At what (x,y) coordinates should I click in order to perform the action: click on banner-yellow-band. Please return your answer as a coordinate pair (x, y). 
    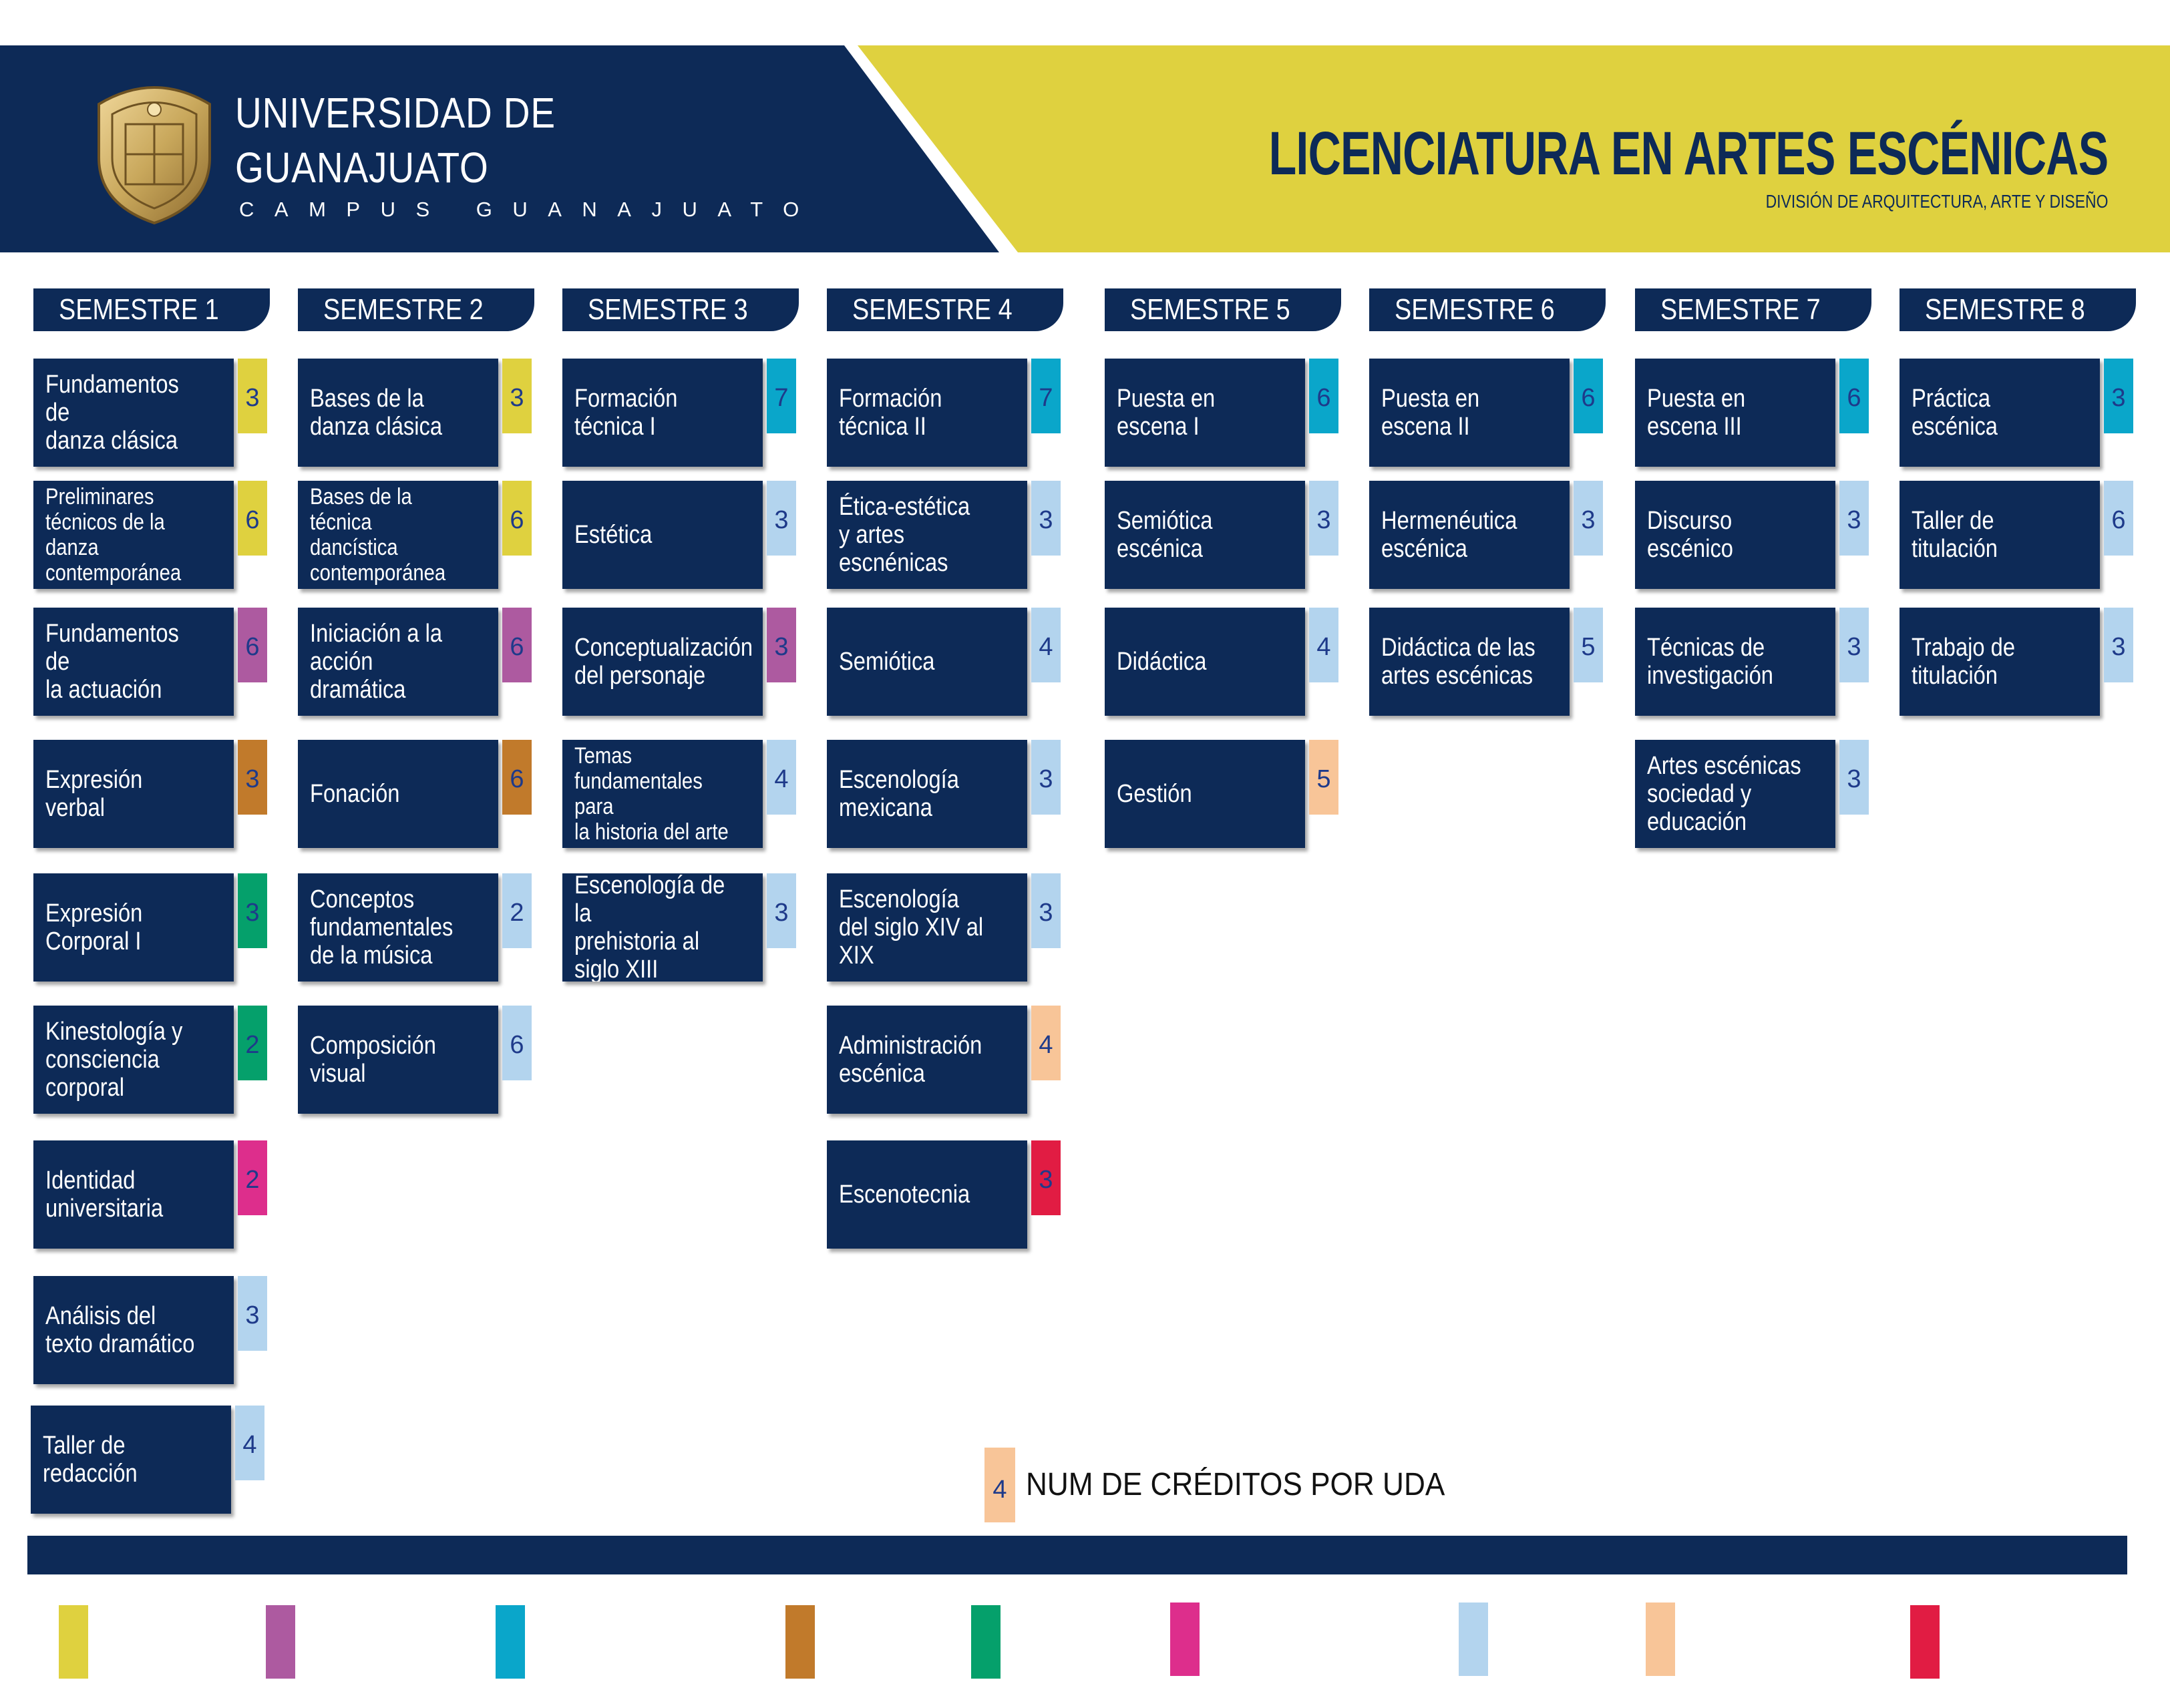
    Looking at the image, I should click on (1514, 148).